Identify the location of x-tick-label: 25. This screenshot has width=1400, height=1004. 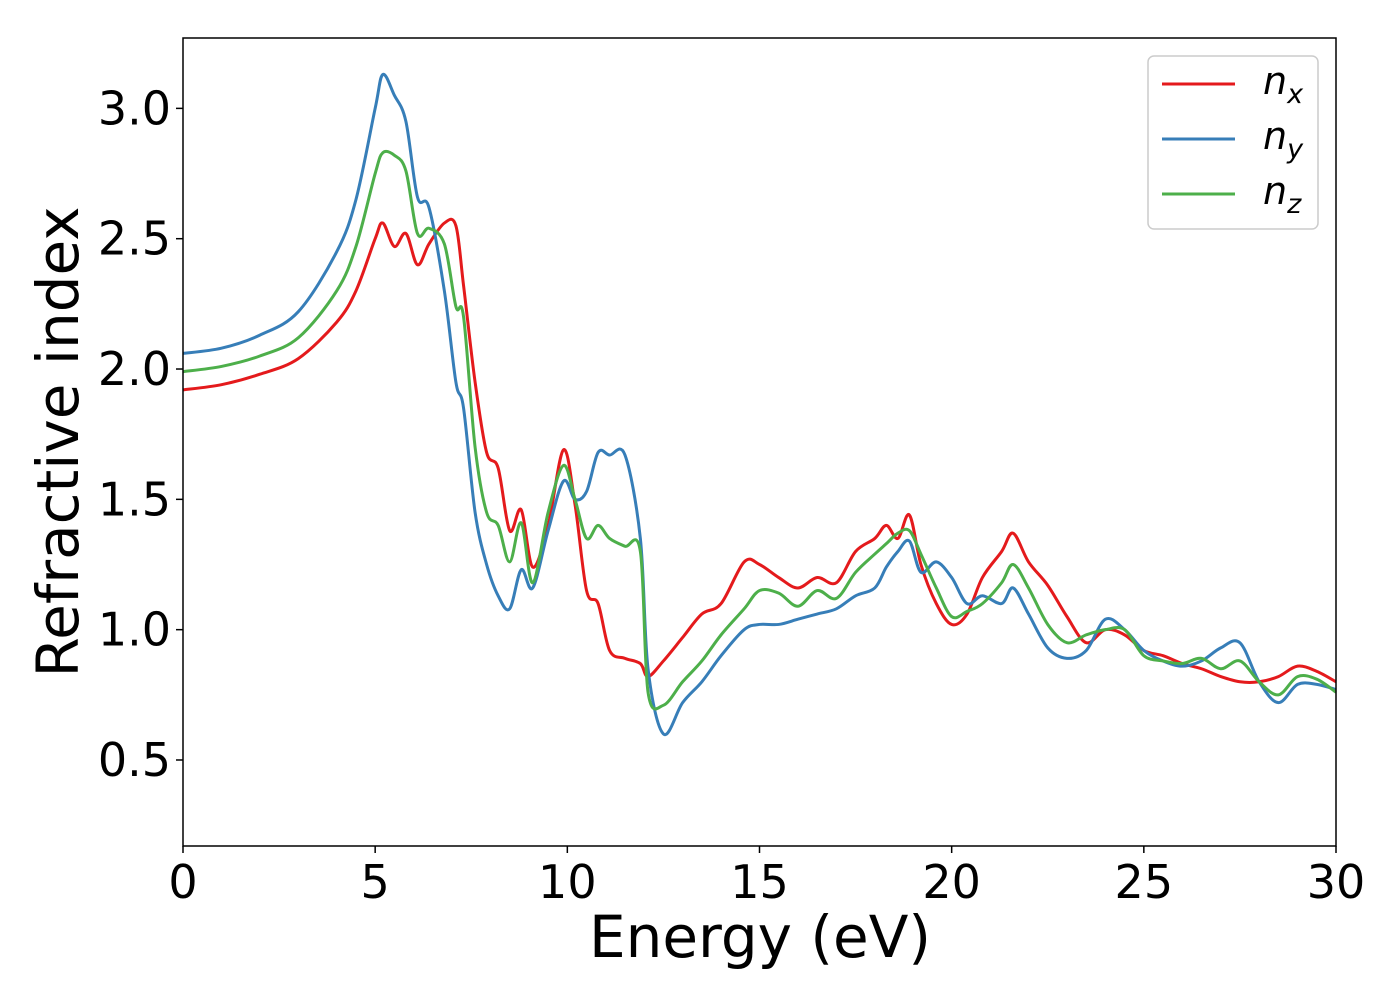
(1144, 882).